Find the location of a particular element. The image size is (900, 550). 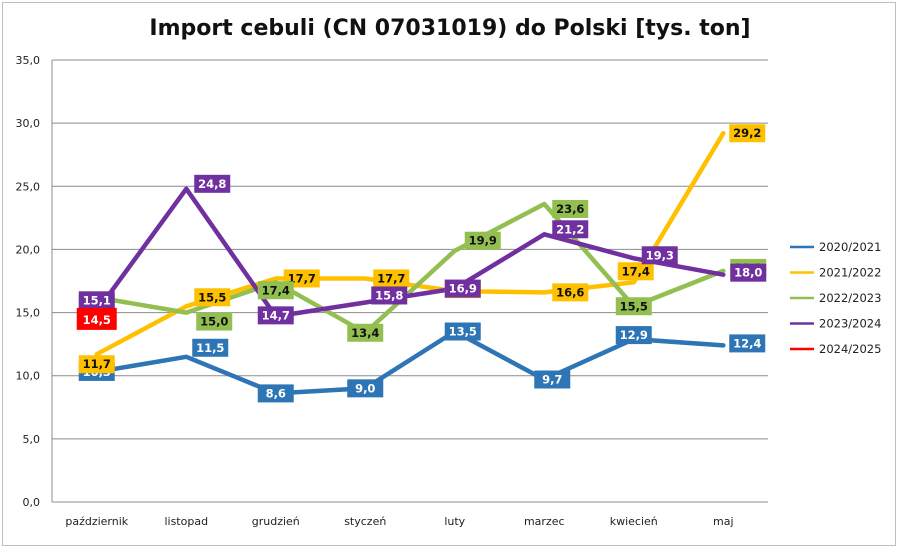

data-label: 19,3 is located at coordinates (660, 255).